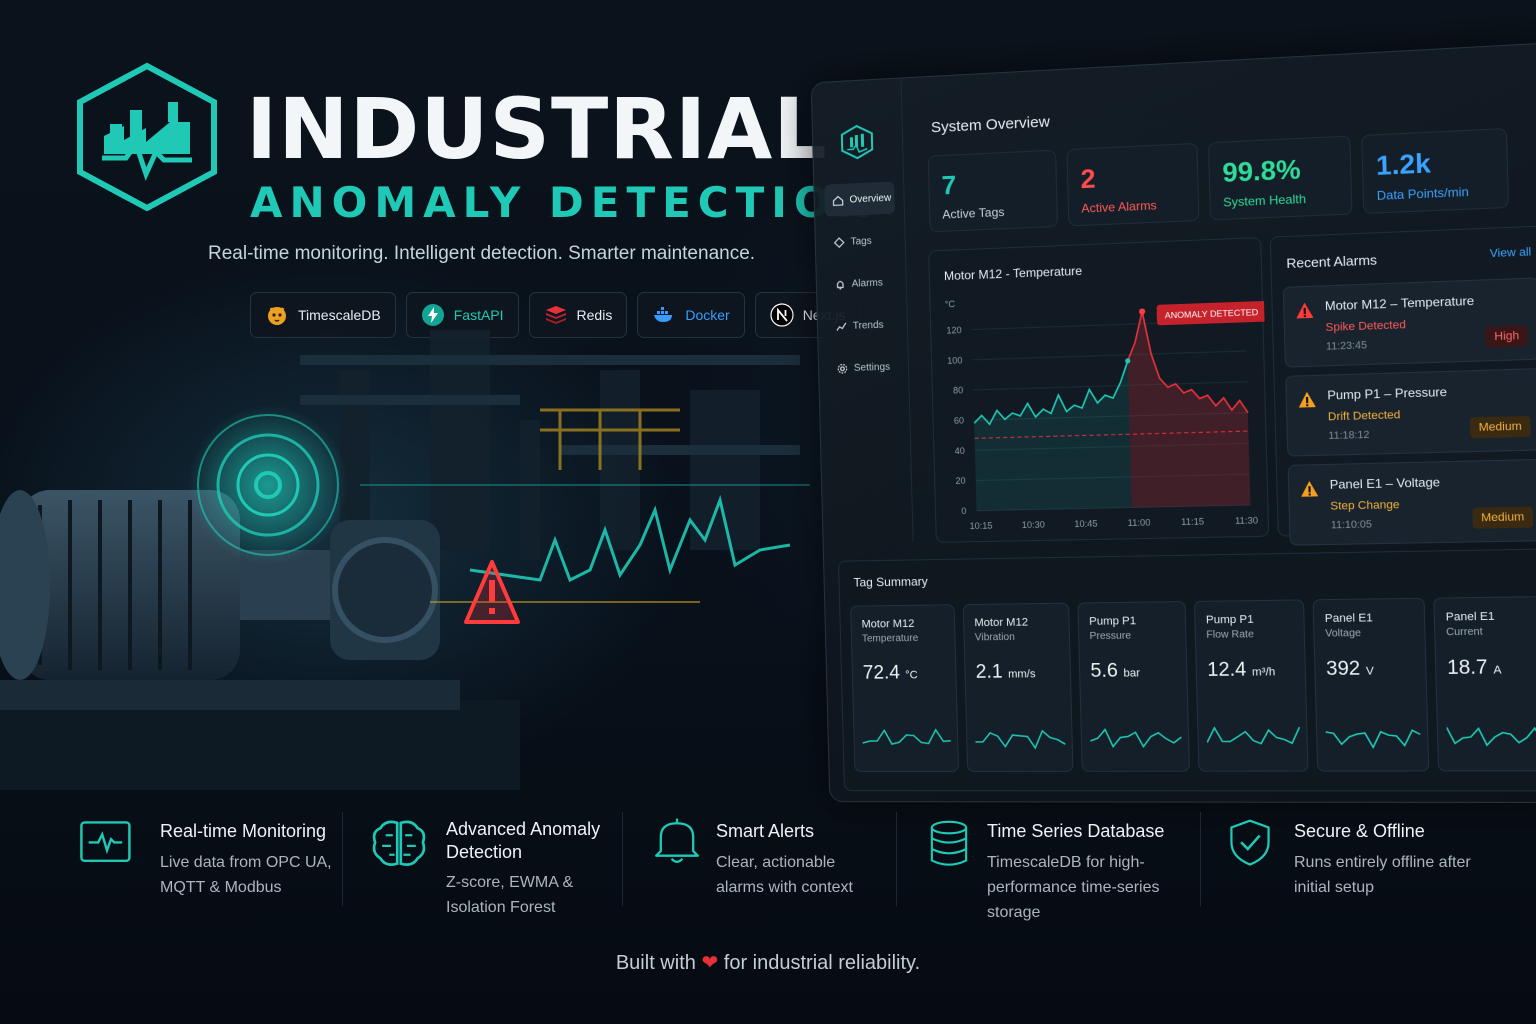 Image resolution: width=1536 pixels, height=1024 pixels. Describe the element at coordinates (564, 202) in the screenshot. I see `hero-subtitle: ANOMALY DETECTION` at that location.